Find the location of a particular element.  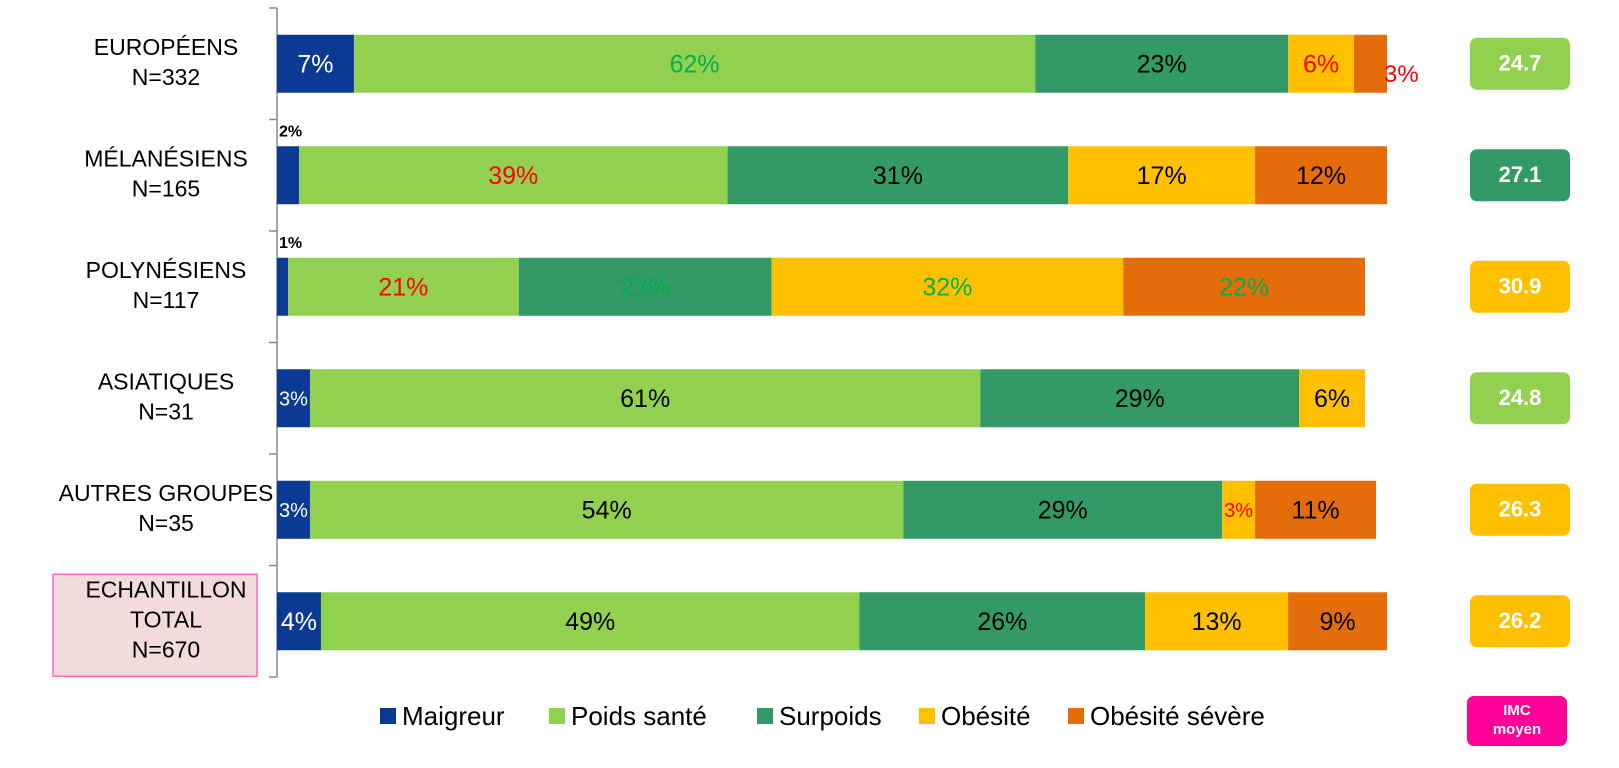

imc-value: 27.1 is located at coordinates (1520, 174).